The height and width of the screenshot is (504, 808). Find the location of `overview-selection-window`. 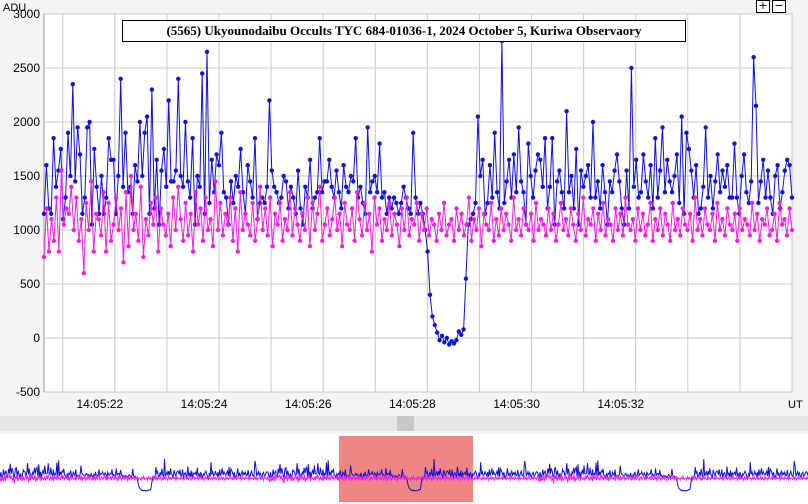

overview-selection-window is located at coordinates (406, 469).